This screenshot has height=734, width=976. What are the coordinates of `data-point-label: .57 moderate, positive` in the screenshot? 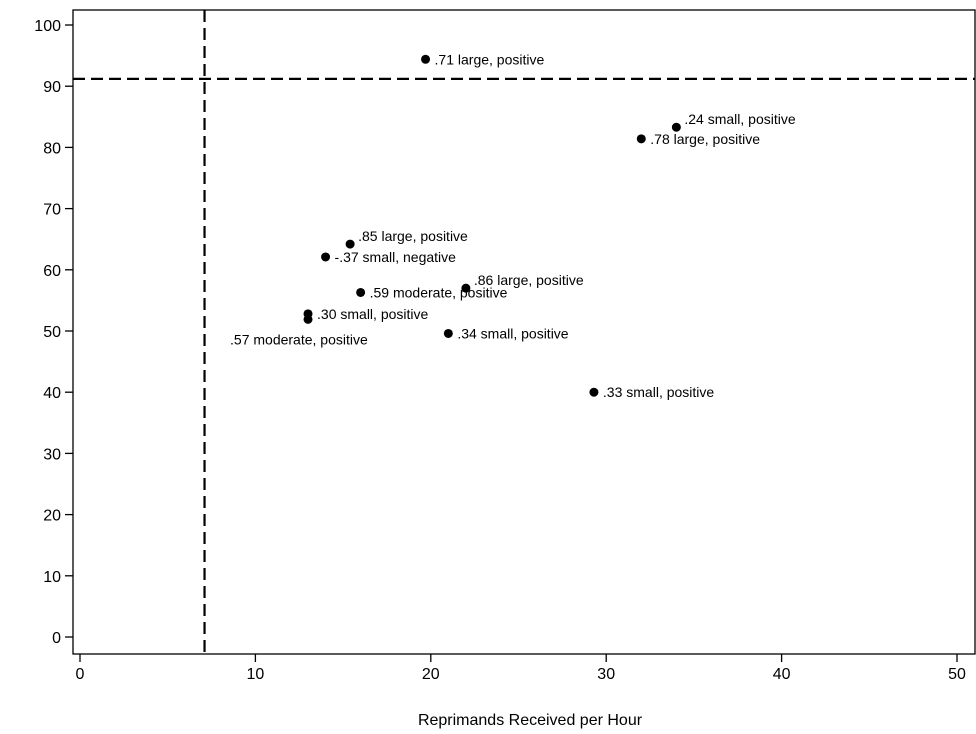 It's located at (299, 339).